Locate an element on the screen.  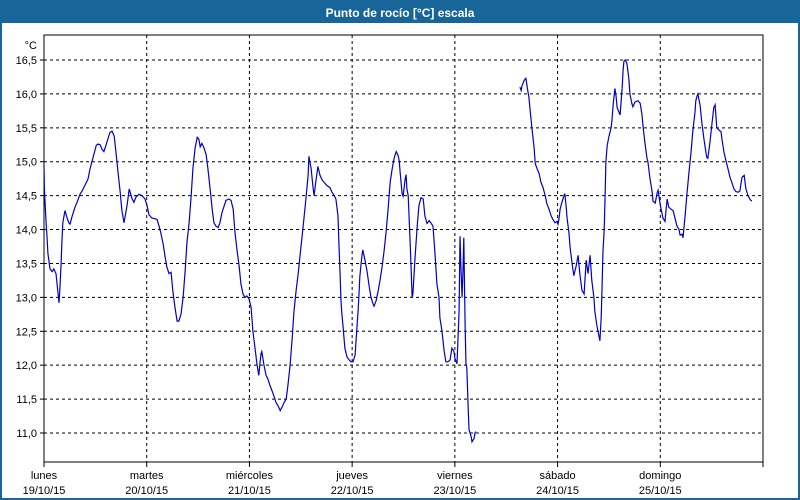
x-date-label: 23/10/15 is located at coordinates (454, 491).